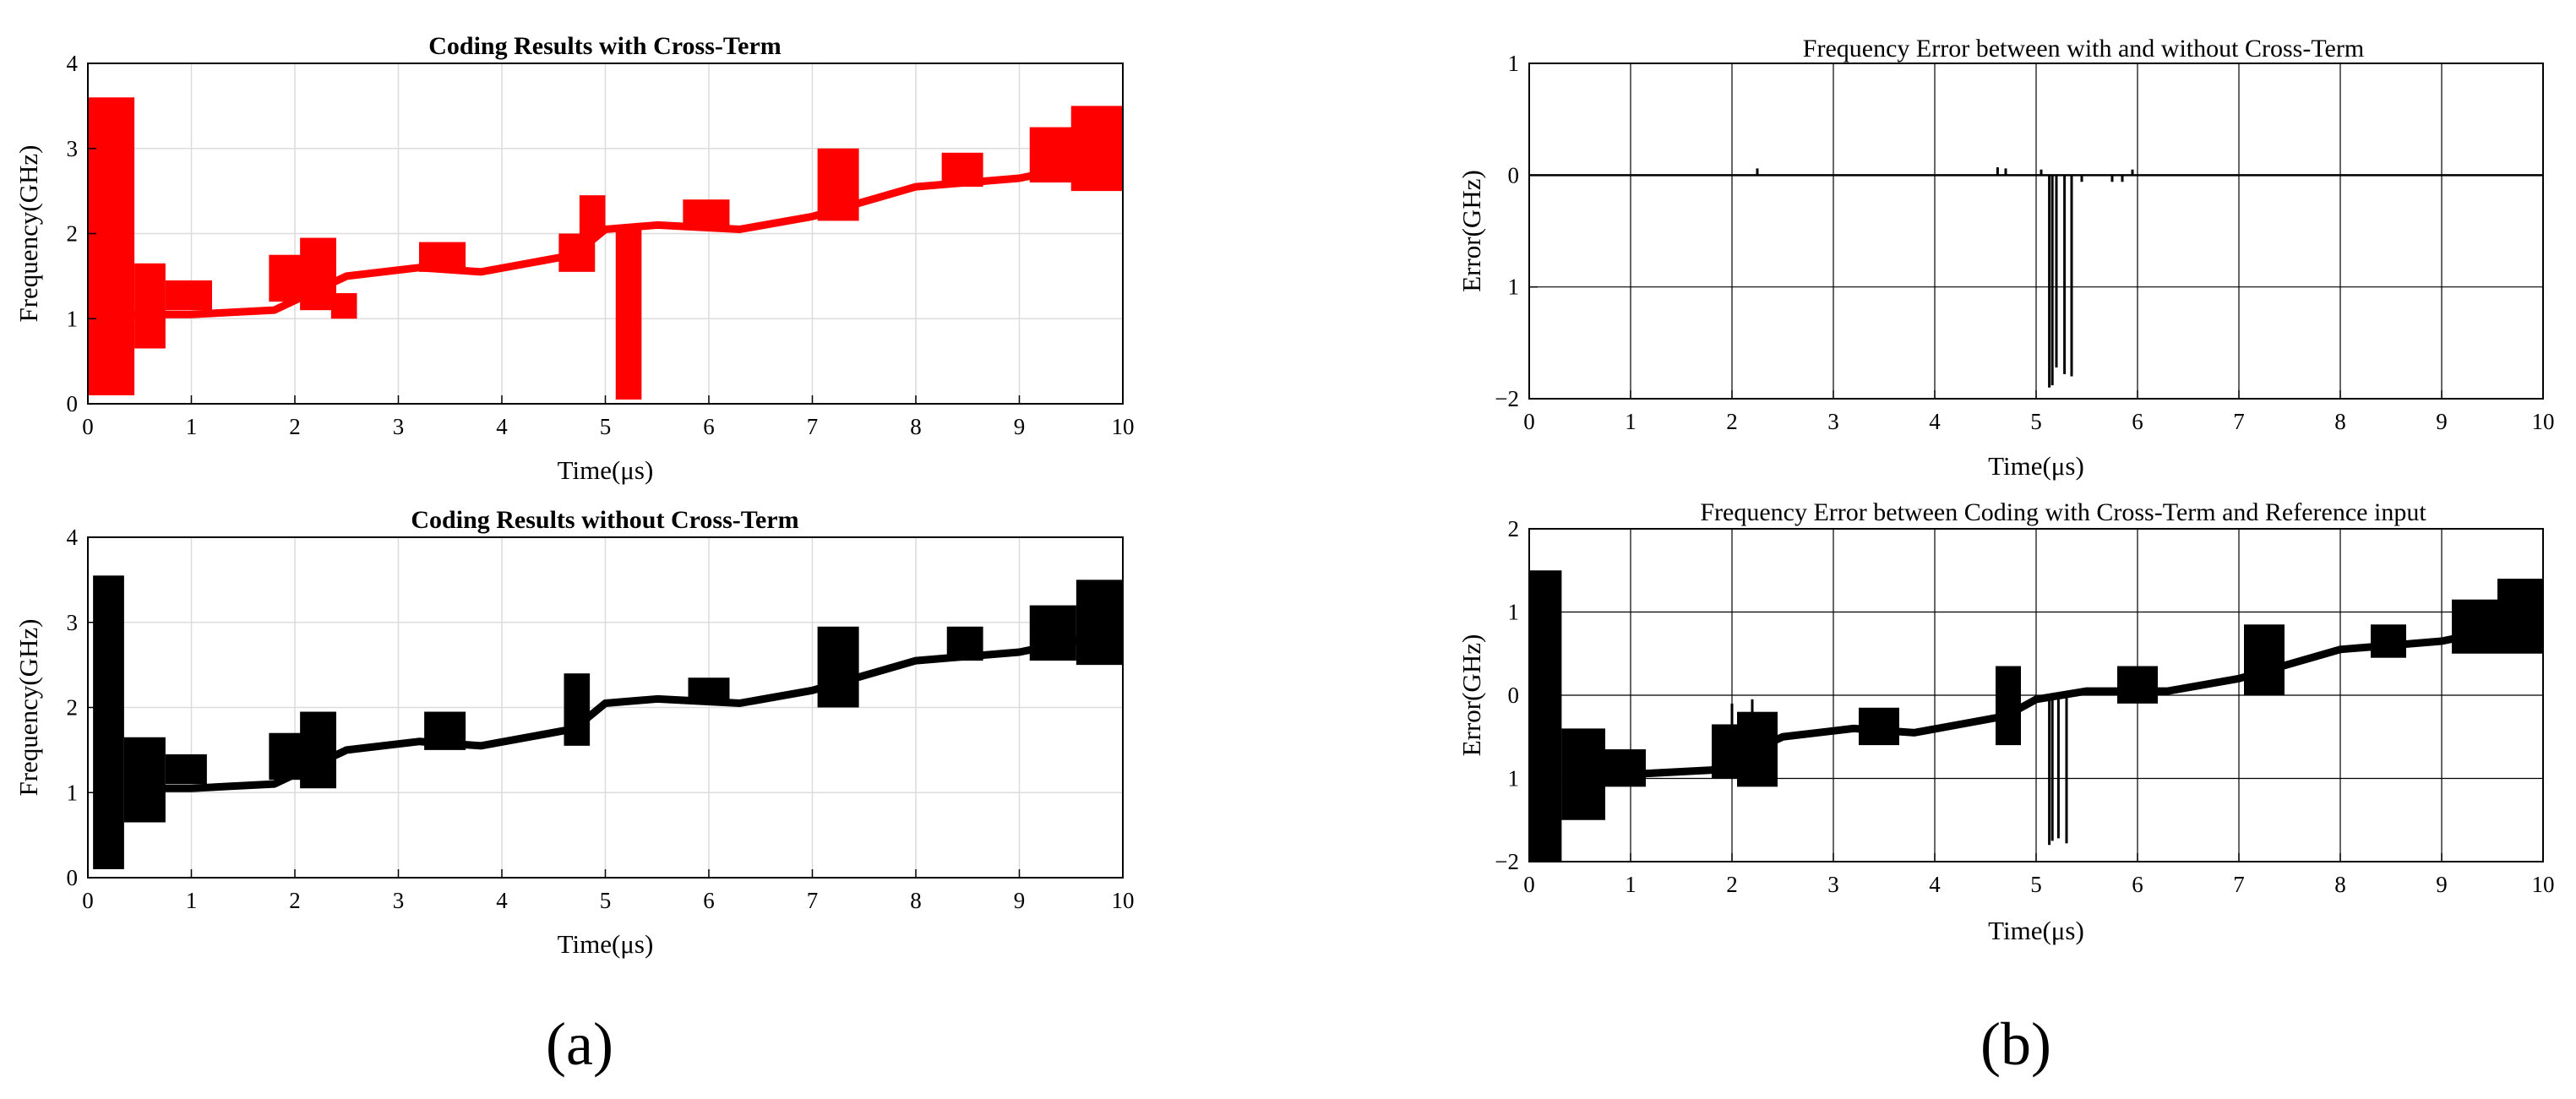 The width and height of the screenshot is (2576, 1099). I want to click on panel-label-a: (a), so click(579, 1044).